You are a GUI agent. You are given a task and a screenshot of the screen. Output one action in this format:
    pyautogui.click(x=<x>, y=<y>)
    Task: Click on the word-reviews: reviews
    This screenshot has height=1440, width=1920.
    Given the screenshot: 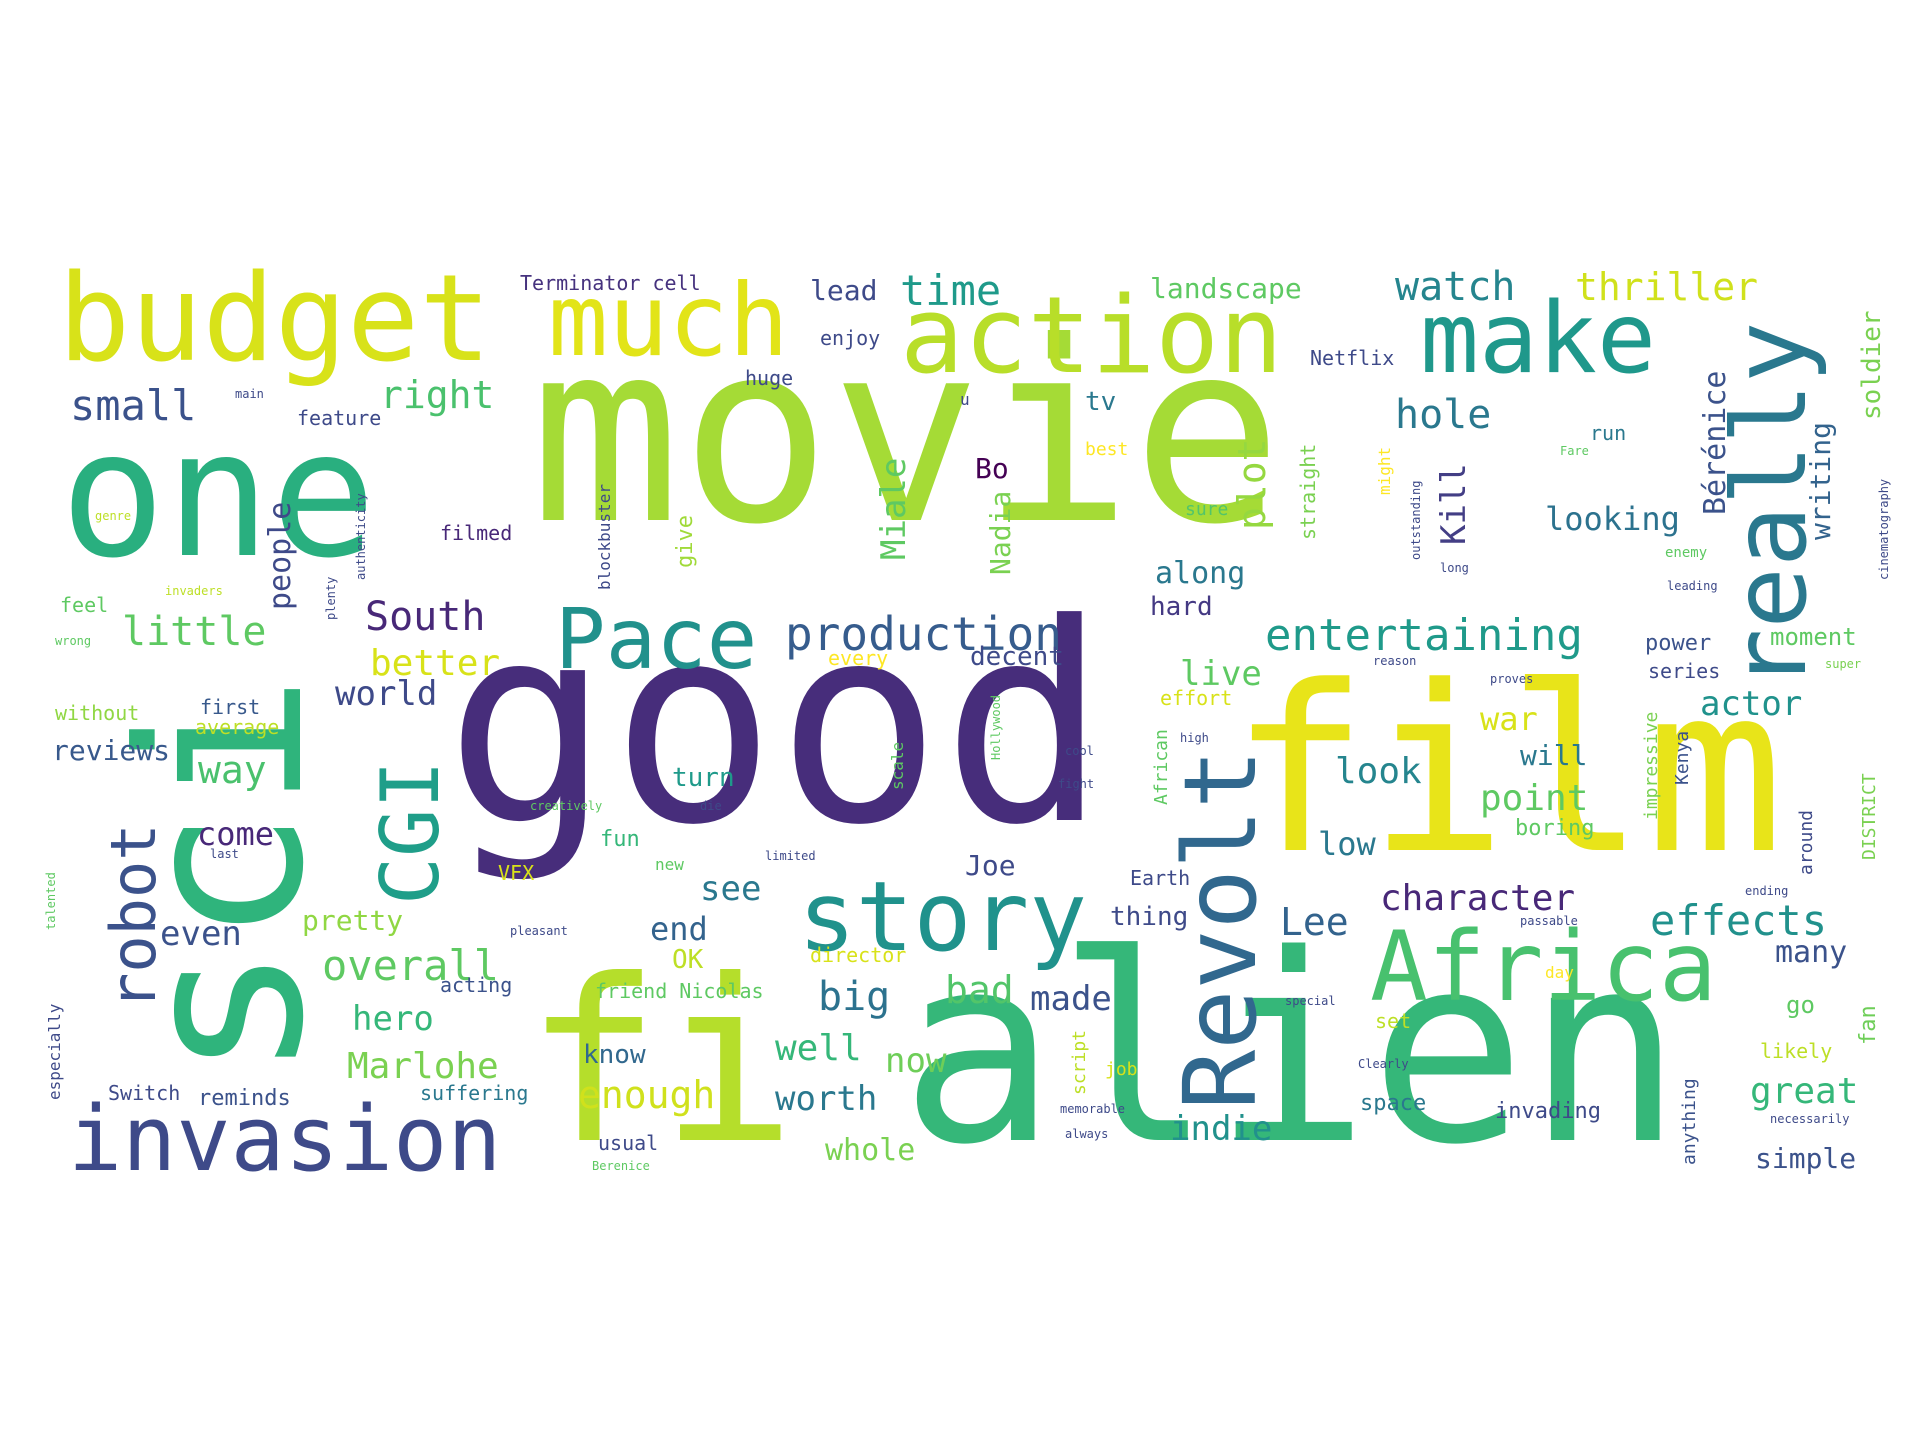 What is the action you would take?
    pyautogui.click(x=111, y=750)
    